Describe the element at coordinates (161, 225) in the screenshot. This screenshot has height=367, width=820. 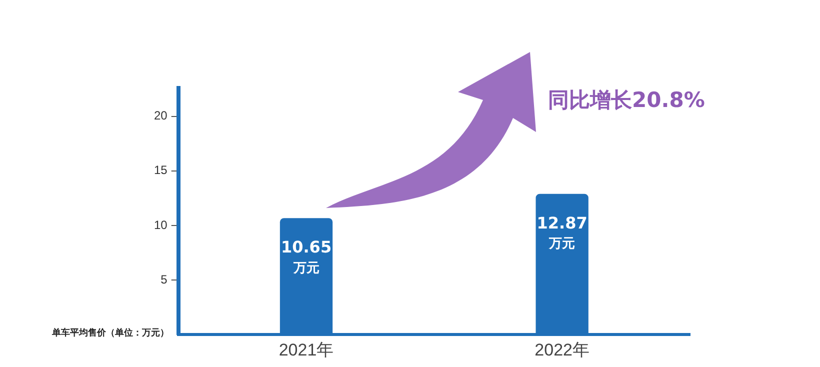
I see `y-tick-label: 10` at that location.